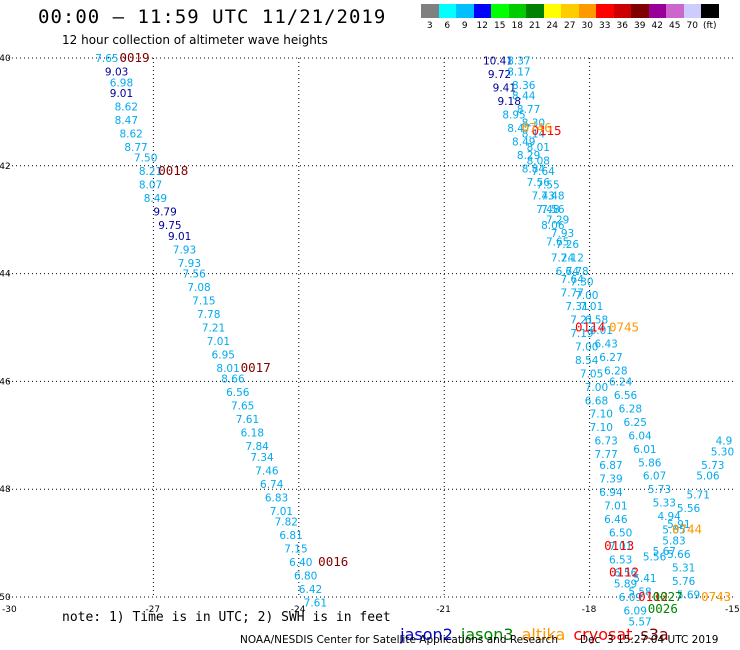 The height and width of the screenshot is (650, 740). What do you see at coordinates (657, 26) in the screenshot?
I see `legend-label: 42` at bounding box center [657, 26].